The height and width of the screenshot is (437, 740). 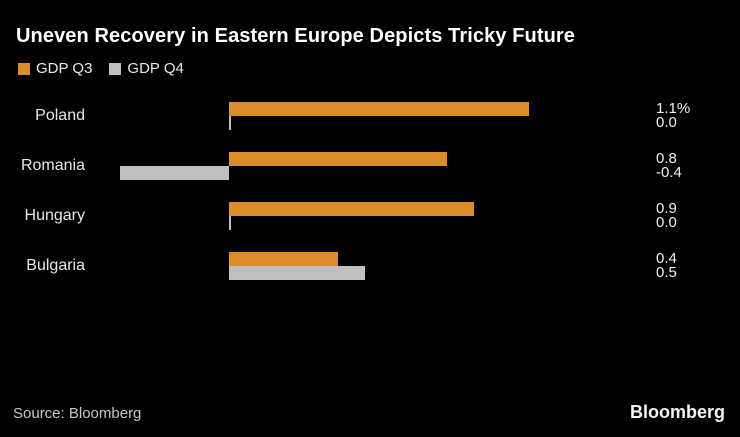 I want to click on legend-label-gdp-q3: GDP Q3, so click(x=64, y=68).